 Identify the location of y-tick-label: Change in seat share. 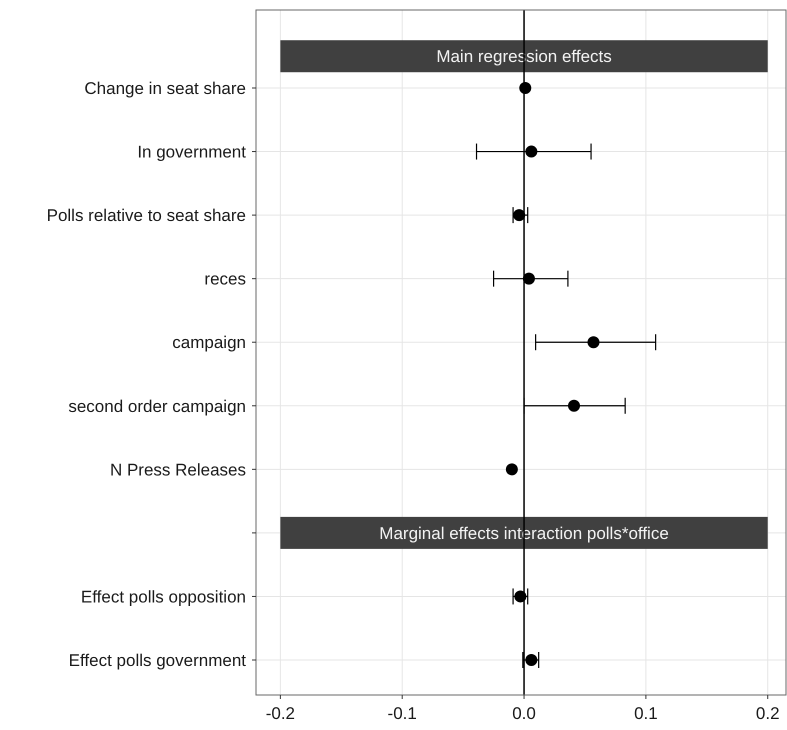
(165, 88).